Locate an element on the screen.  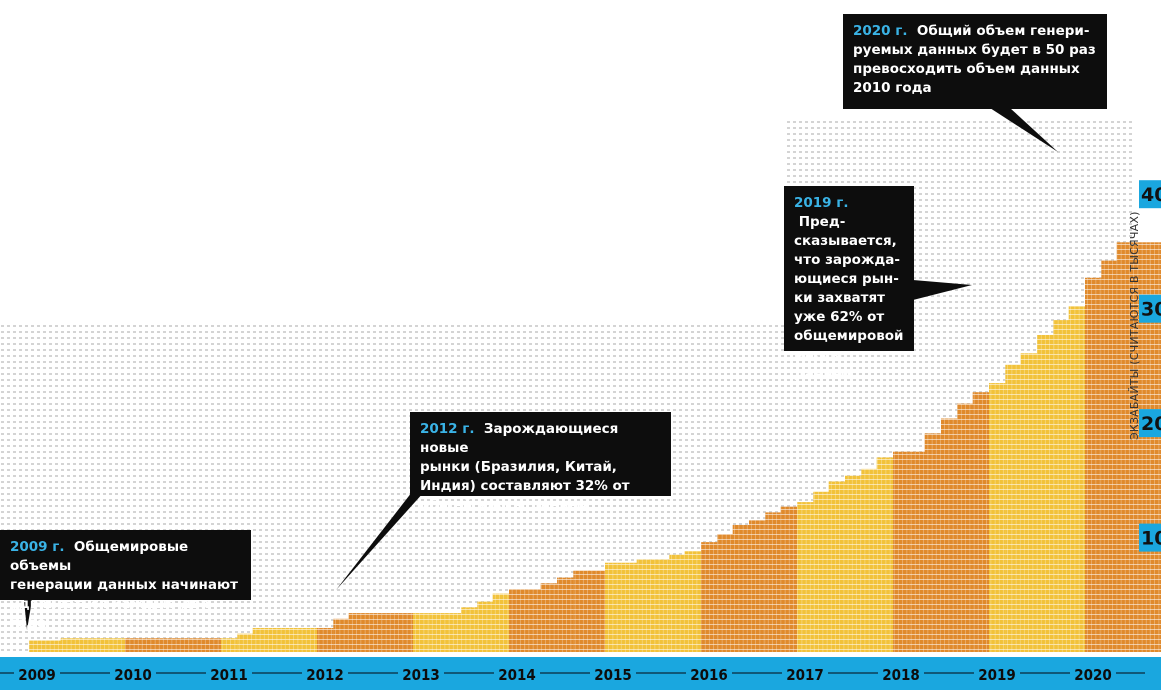
y-tick-label: 30 is located at coordinates (1151, 310).